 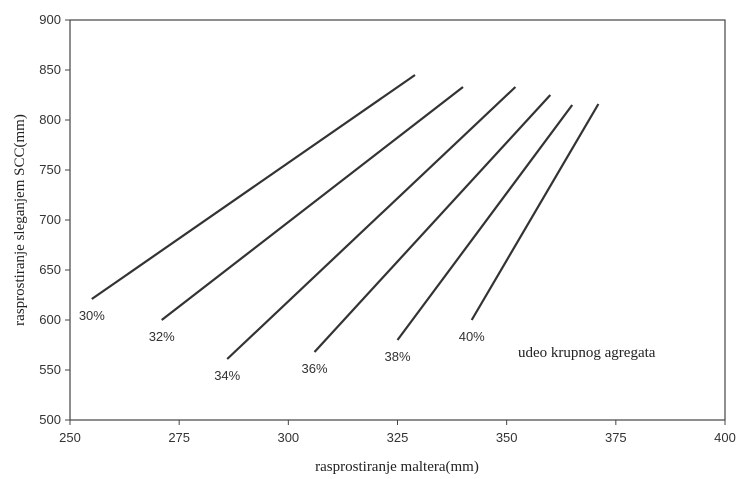 What do you see at coordinates (20, 220) in the screenshot?
I see `y-axis-title: rasprostiranje sleganjem SCC(mm)` at bounding box center [20, 220].